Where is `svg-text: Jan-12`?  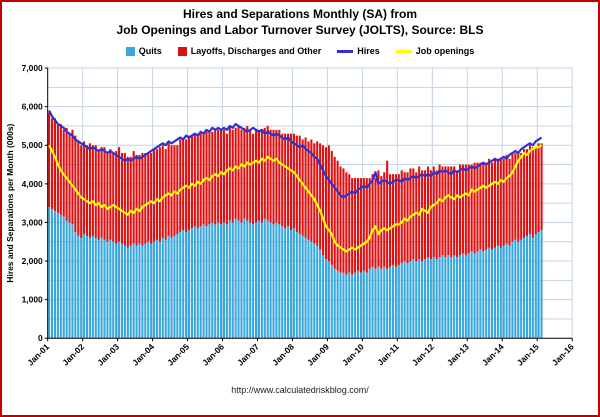 svg-text: Jan-12 is located at coordinates (423, 355).